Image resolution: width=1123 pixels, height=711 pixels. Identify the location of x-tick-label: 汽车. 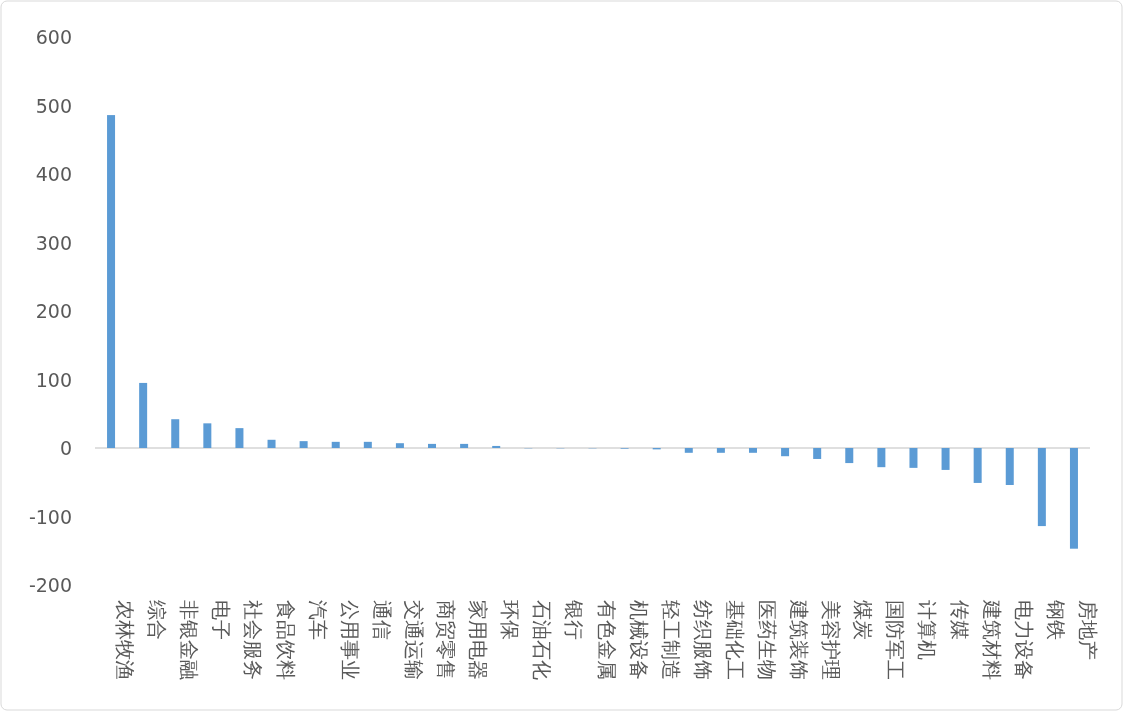
(317, 620).